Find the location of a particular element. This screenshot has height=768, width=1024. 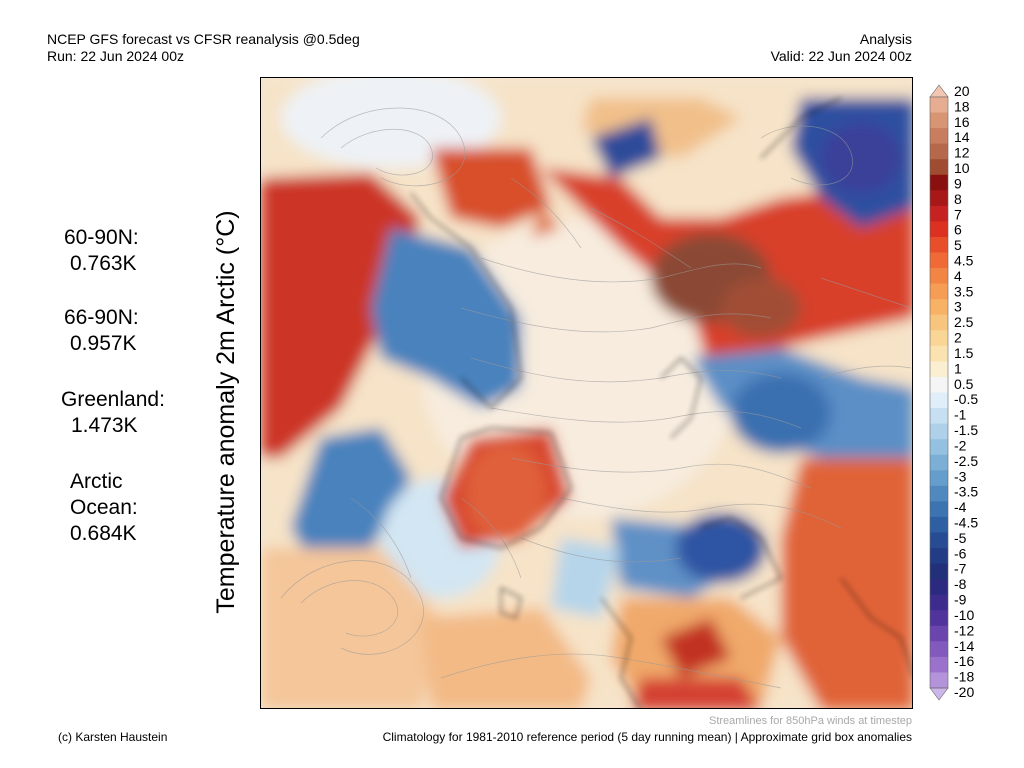

colorbar-tick-label: -0.5 is located at coordinates (966, 399).